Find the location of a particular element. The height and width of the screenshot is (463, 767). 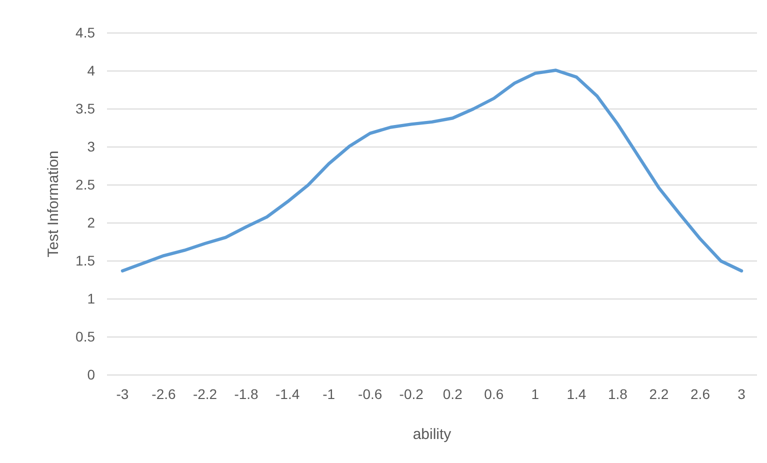

x-tick-label: -2.6 is located at coordinates (164, 394).